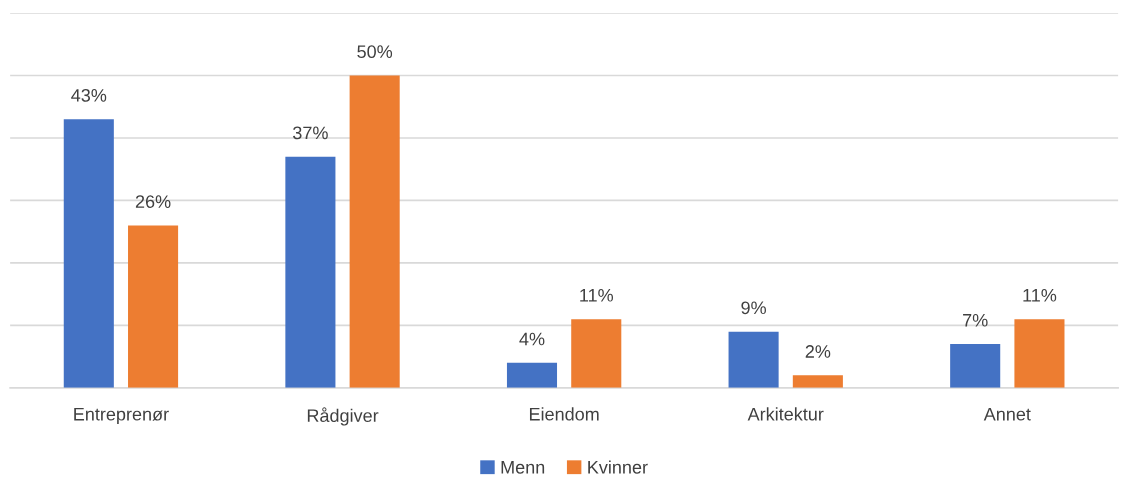 Image resolution: width=1126 pixels, height=483 pixels. Describe the element at coordinates (153, 201) in the screenshot. I see `data-label: 26%` at that location.